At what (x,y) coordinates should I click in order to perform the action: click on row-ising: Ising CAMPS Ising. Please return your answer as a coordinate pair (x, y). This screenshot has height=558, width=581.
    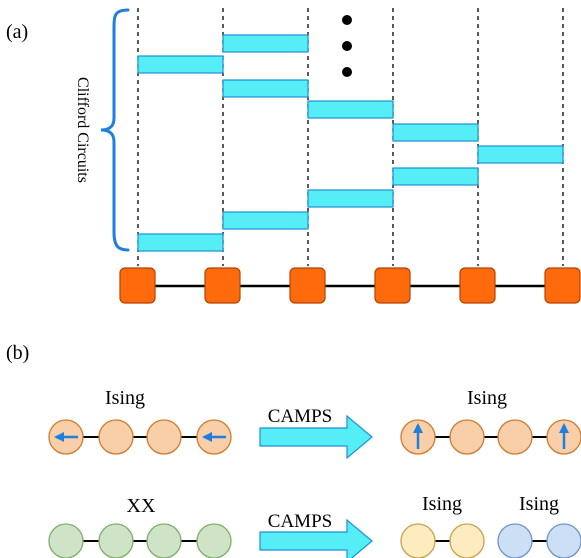
    Looking at the image, I should click on (314, 423).